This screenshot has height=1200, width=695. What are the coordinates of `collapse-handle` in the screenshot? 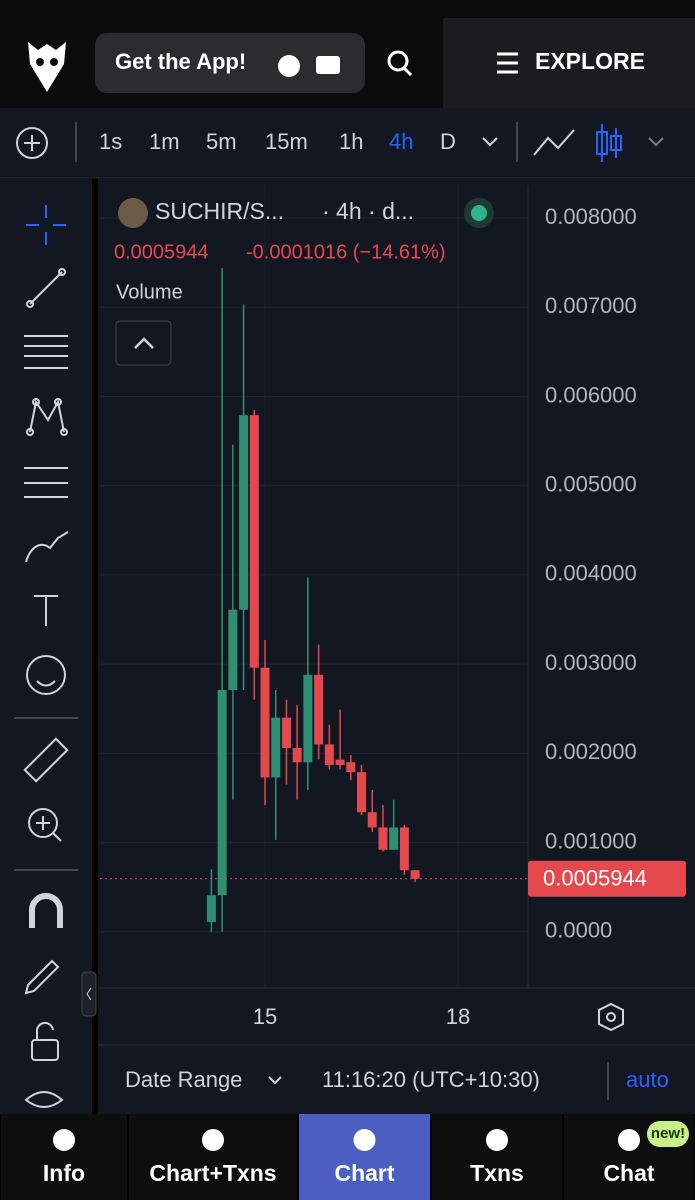 It's located at (89, 994).